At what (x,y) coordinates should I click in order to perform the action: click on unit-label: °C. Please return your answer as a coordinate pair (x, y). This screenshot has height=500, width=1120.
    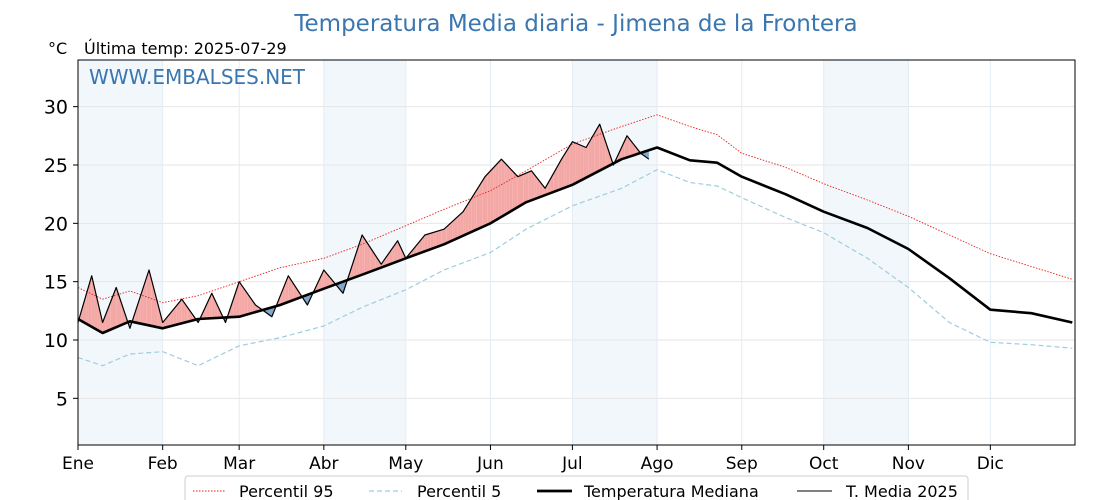
    Looking at the image, I should click on (57, 48).